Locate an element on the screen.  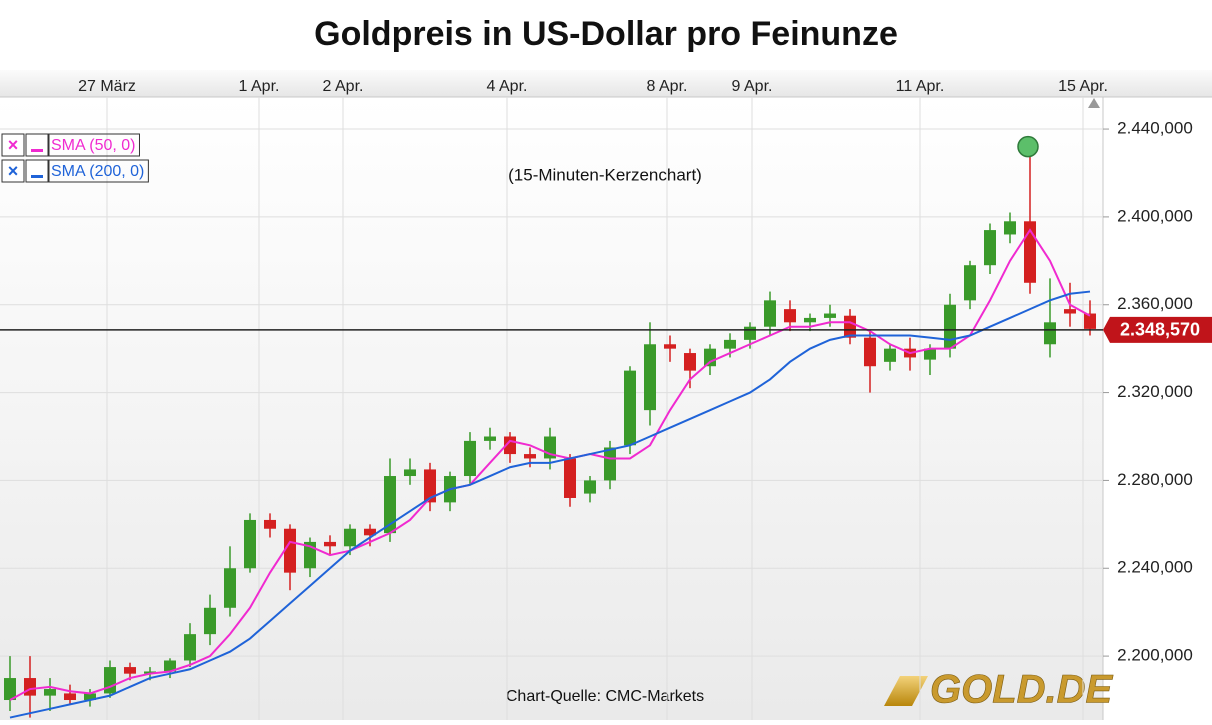
x-tick-label: 27 März is located at coordinates (107, 86).